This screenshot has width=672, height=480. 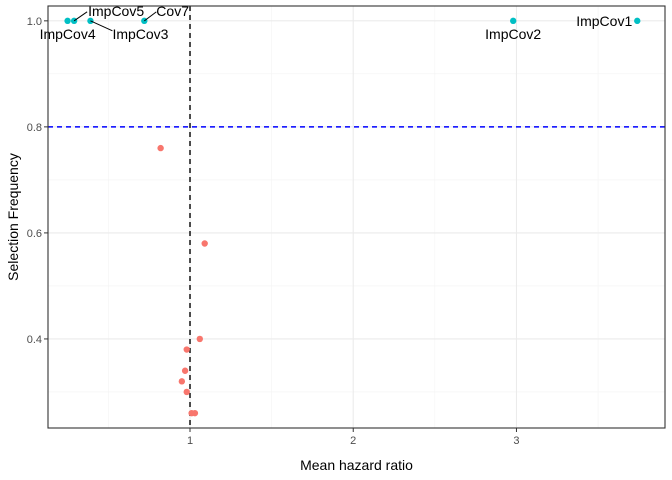 I want to click on point-label: ImpCov5, so click(x=116, y=11).